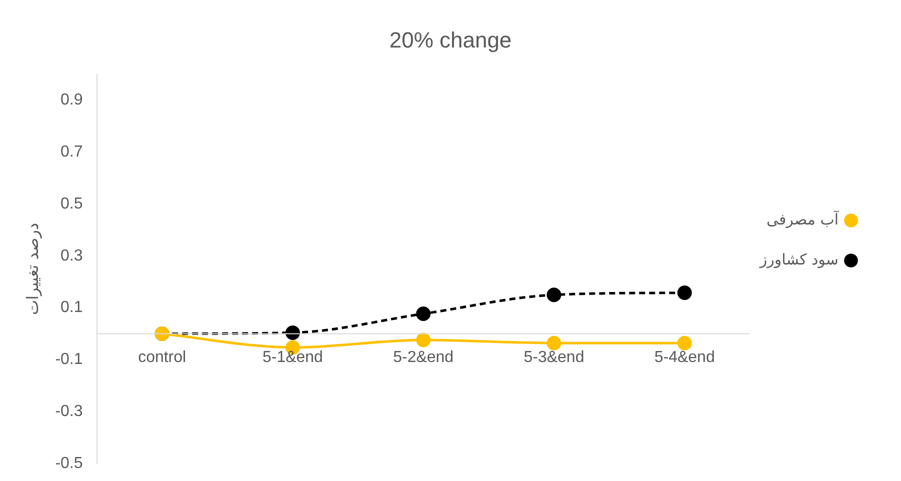 Image resolution: width=901 pixels, height=481 pixels. What do you see at coordinates (423, 357) in the screenshot?
I see `x-tick-label: 5-2&end` at bounding box center [423, 357].